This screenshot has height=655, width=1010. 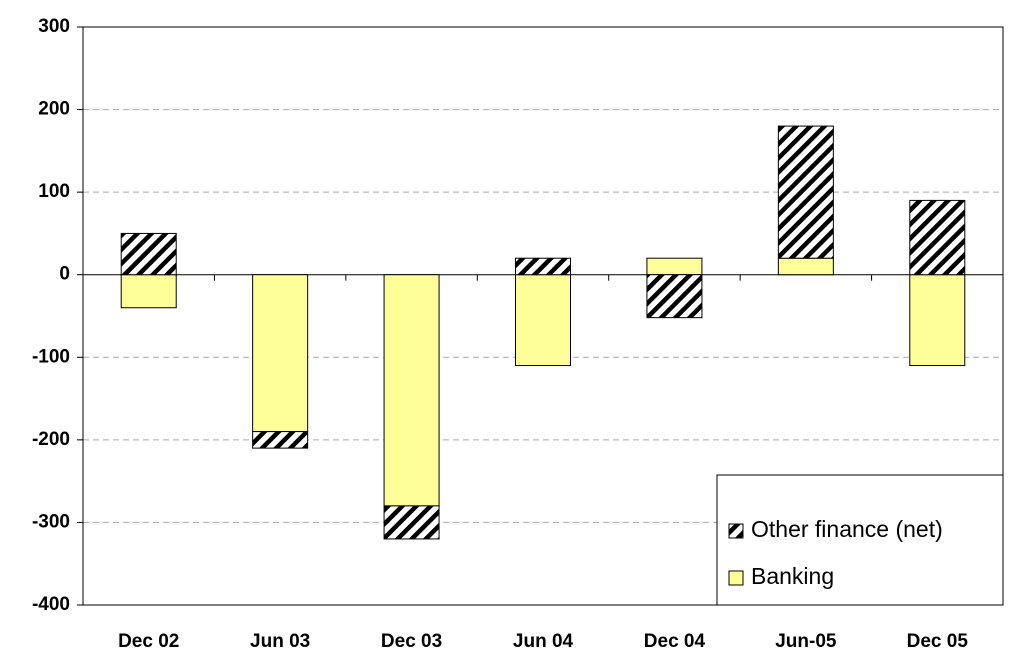 I want to click on y-tick-label: 200, so click(x=54, y=109).